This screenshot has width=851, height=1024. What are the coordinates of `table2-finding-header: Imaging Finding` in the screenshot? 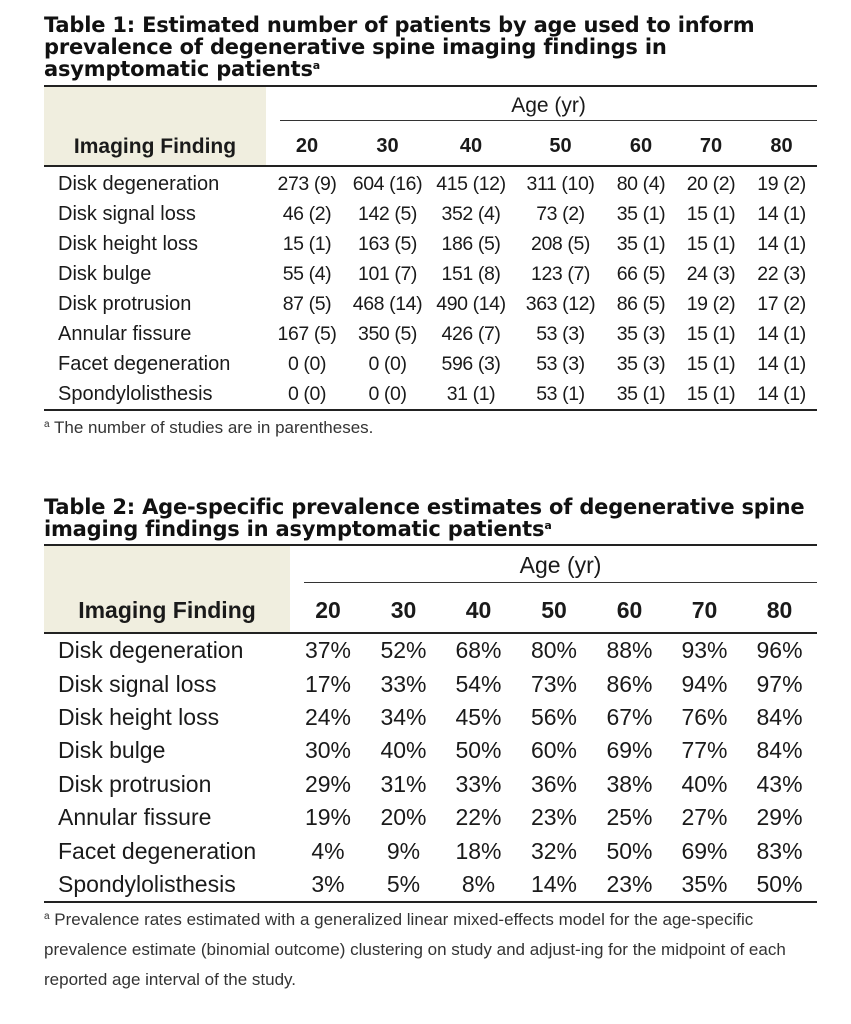 It's located at (167, 610).